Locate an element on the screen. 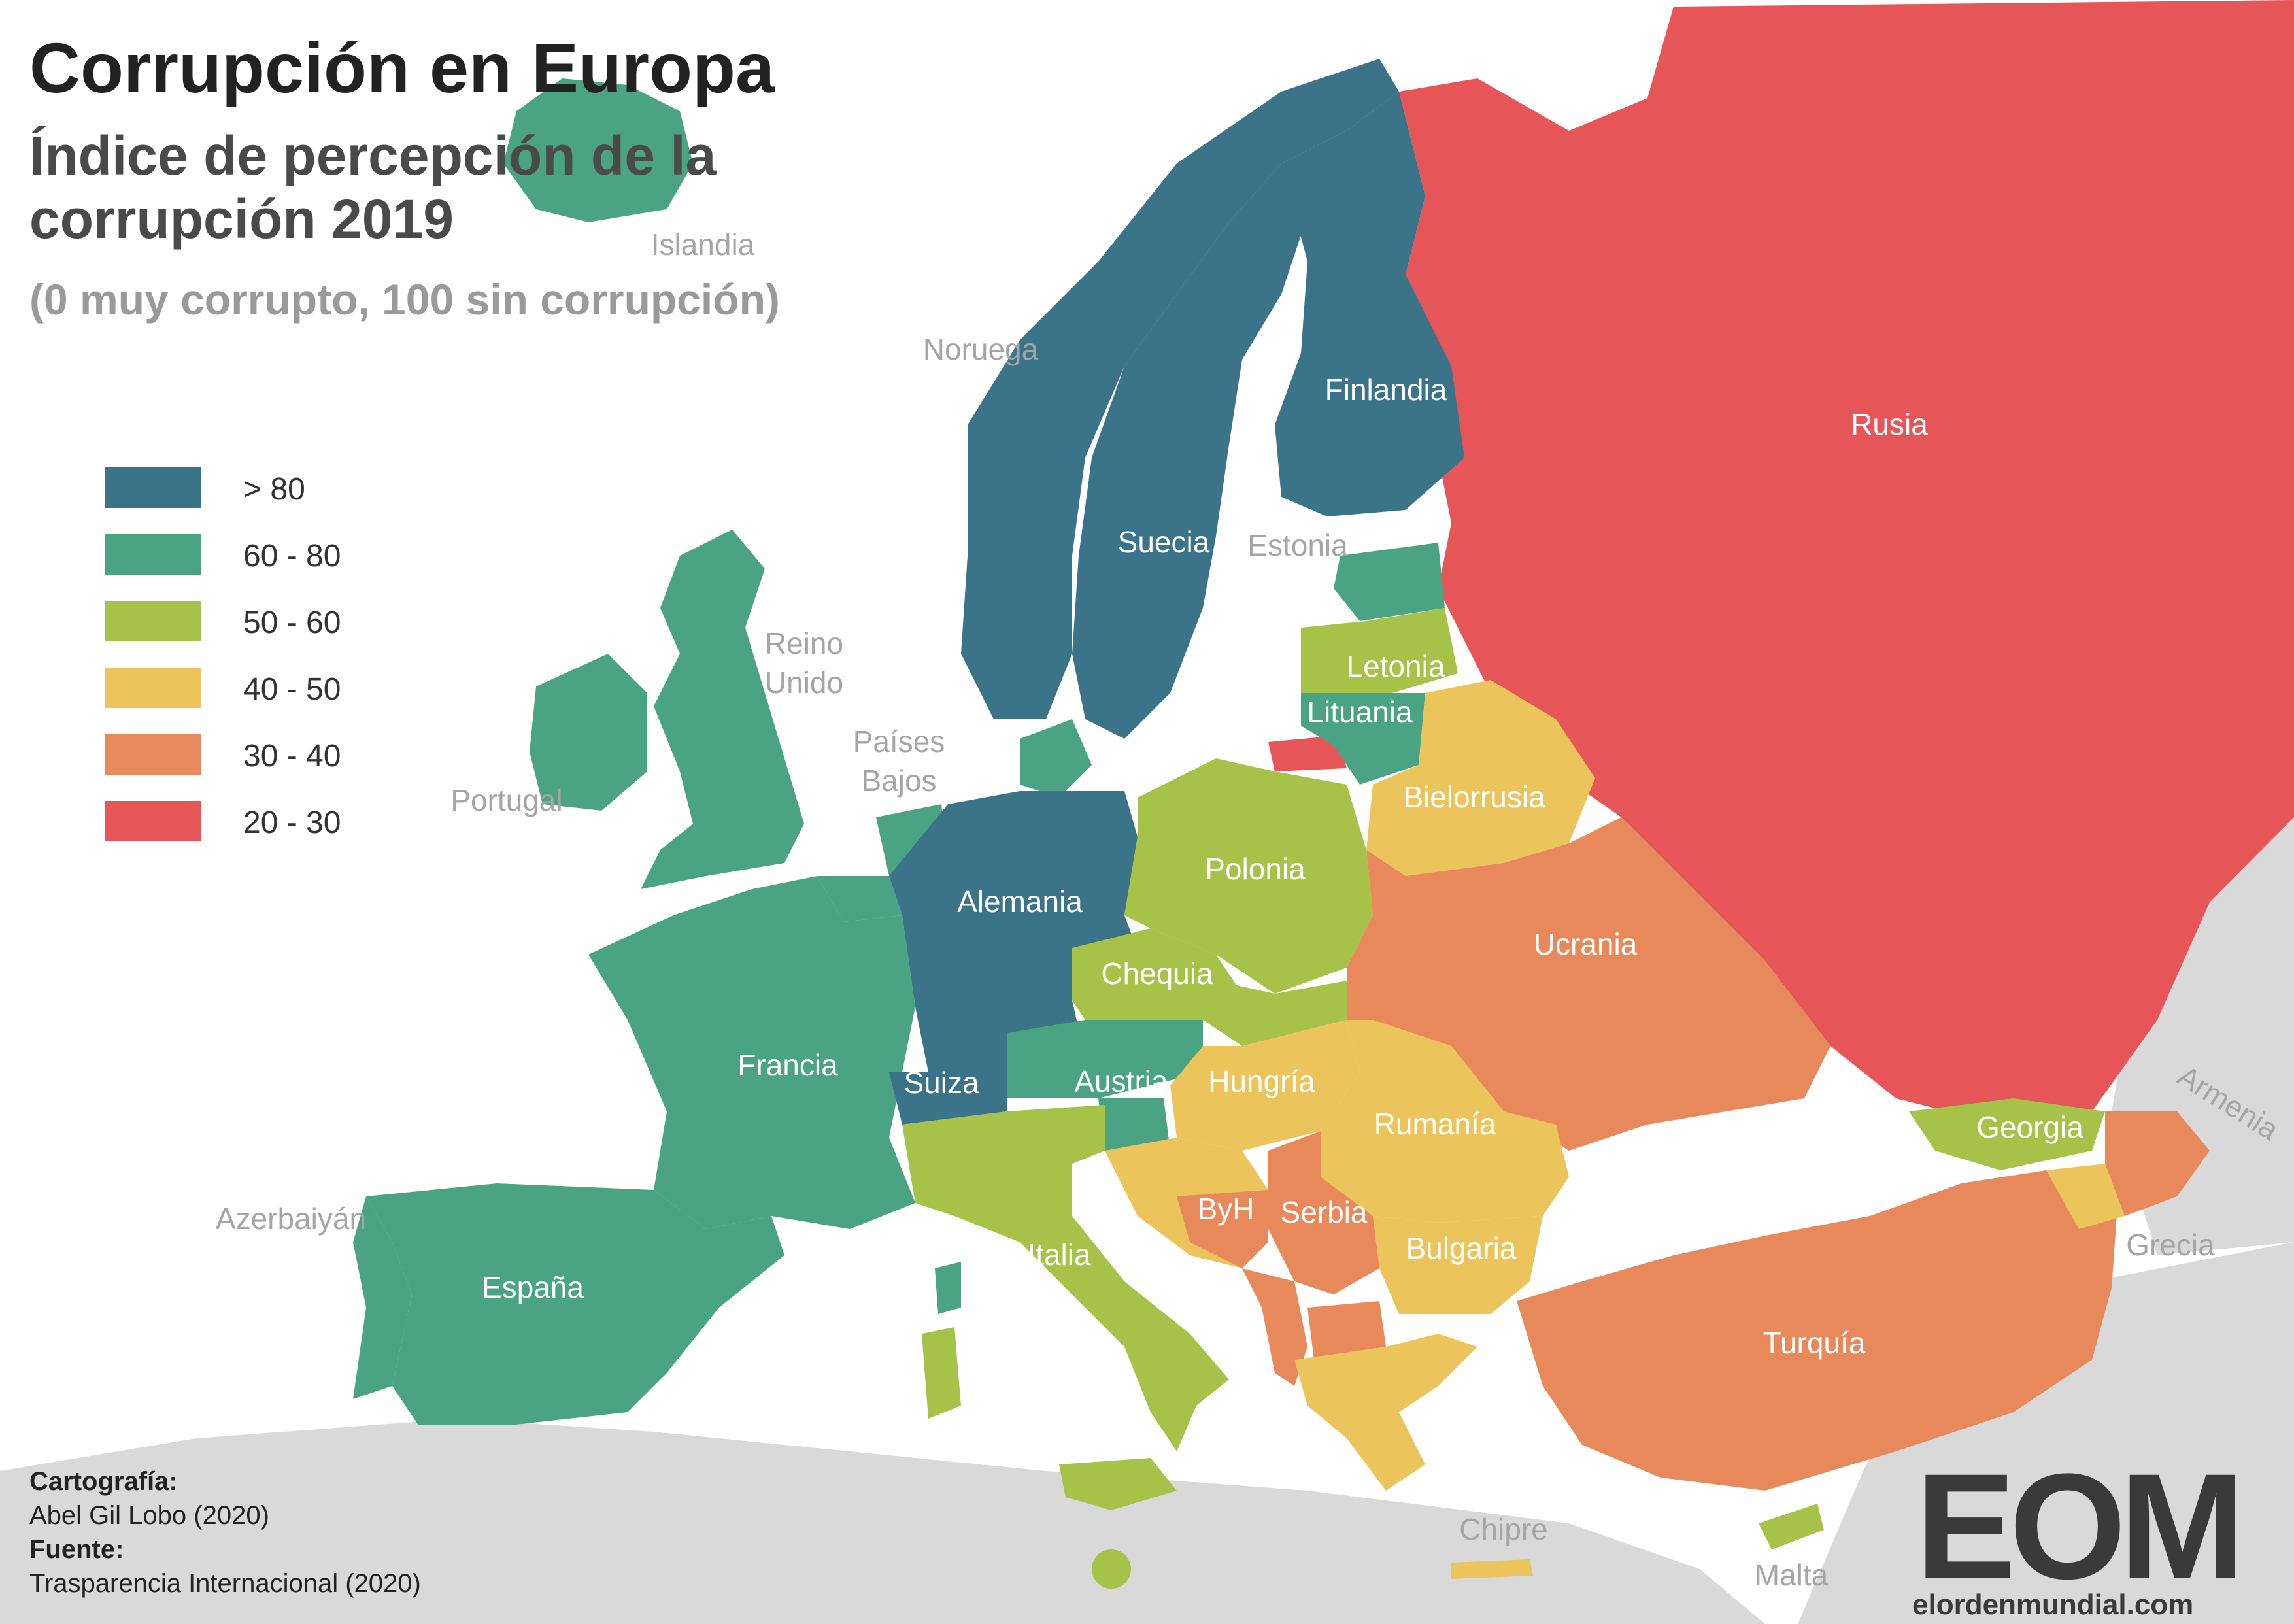 The width and height of the screenshot is (2294, 1624). region-portugal is located at coordinates (382, 1297).